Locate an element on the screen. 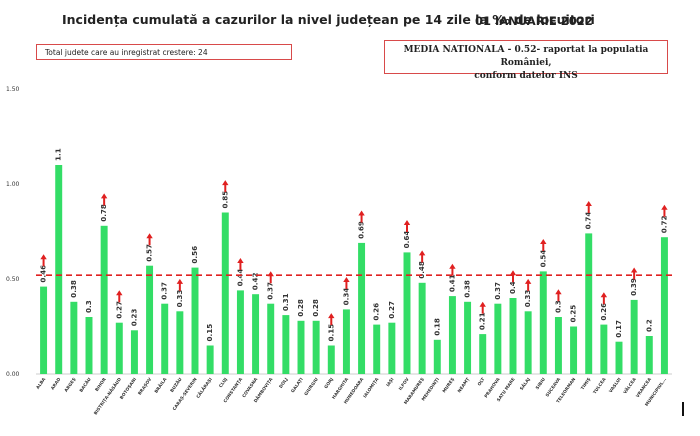  category-label: BIHOR is located at coordinates (101, 384).